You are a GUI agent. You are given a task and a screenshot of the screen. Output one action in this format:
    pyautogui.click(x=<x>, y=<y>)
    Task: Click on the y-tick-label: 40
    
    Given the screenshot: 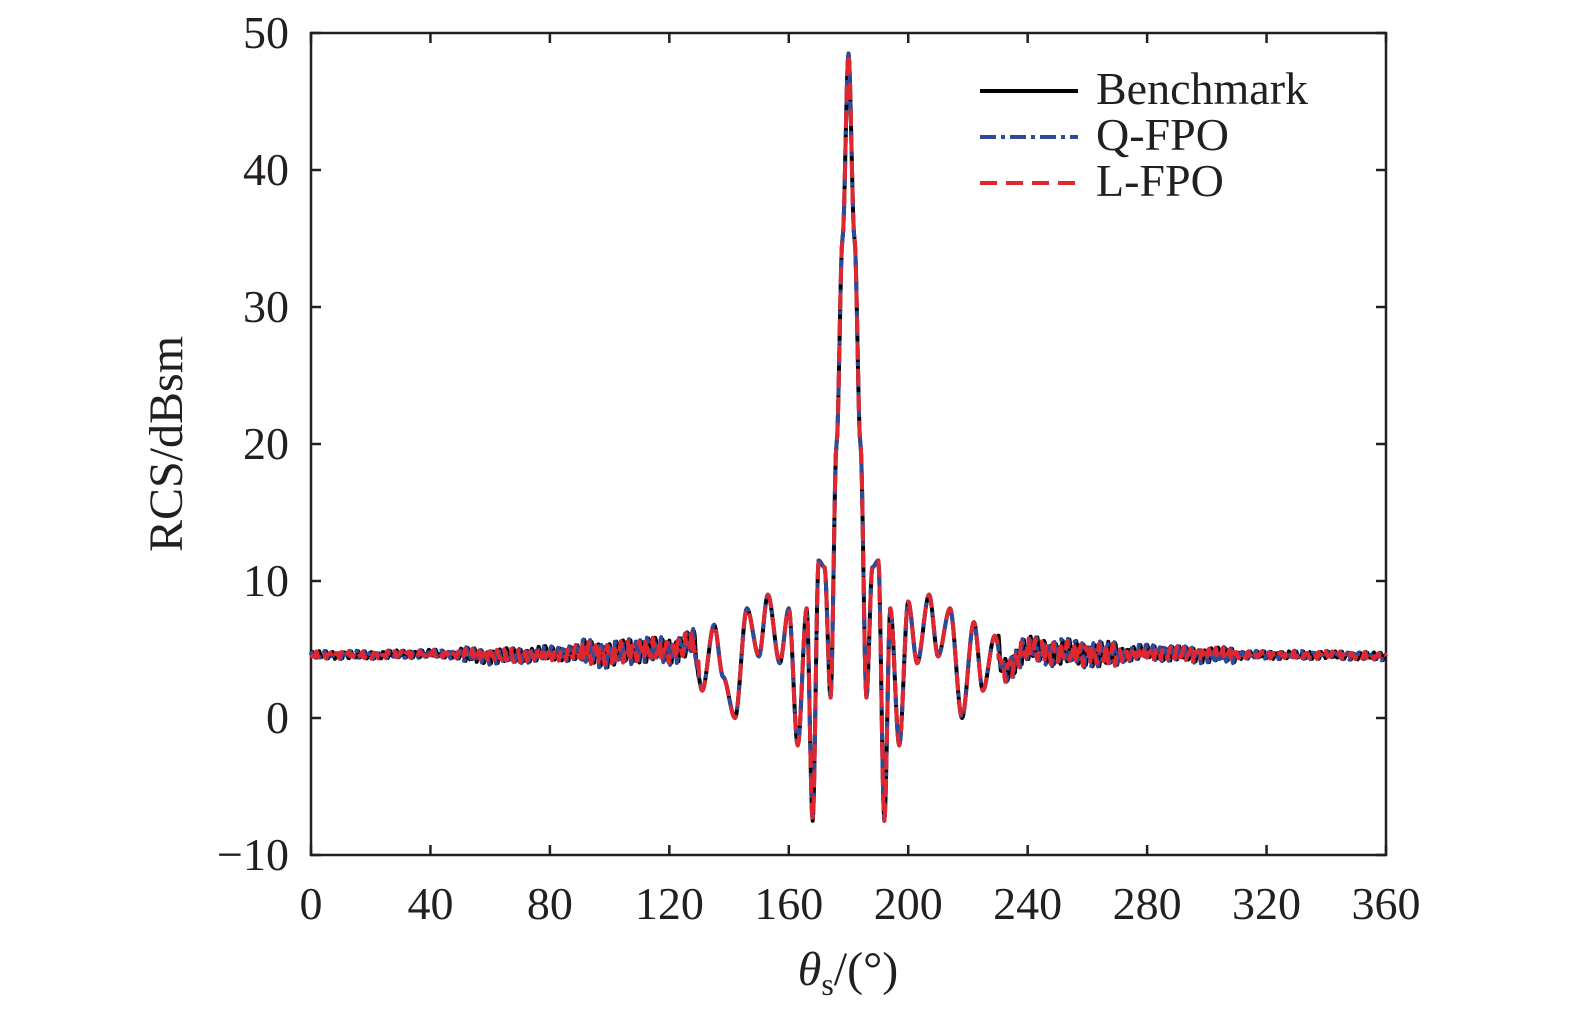 What is the action you would take?
    pyautogui.click(x=266, y=169)
    